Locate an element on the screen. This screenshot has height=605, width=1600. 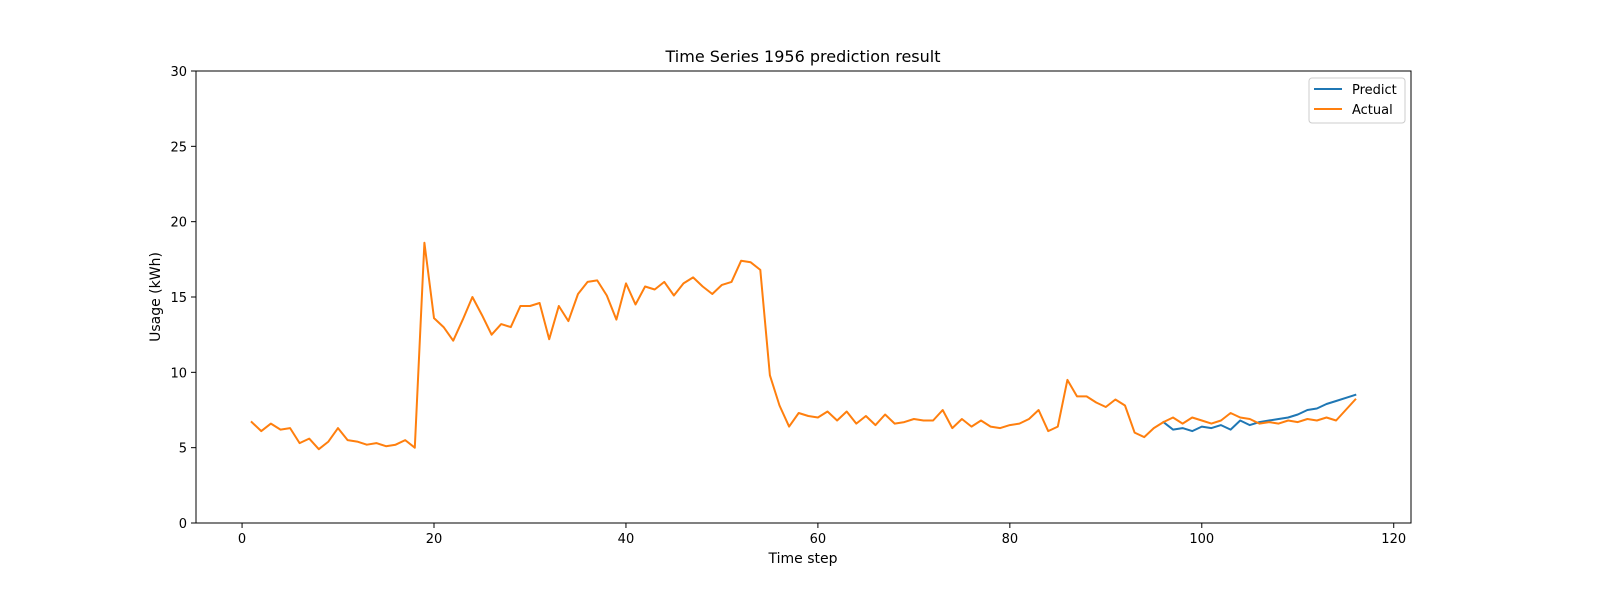
x-tick-label: 20 is located at coordinates (434, 539).